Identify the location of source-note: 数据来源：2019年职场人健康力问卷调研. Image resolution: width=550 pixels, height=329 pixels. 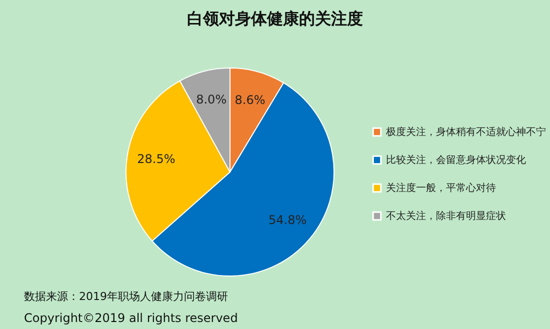
(126, 296).